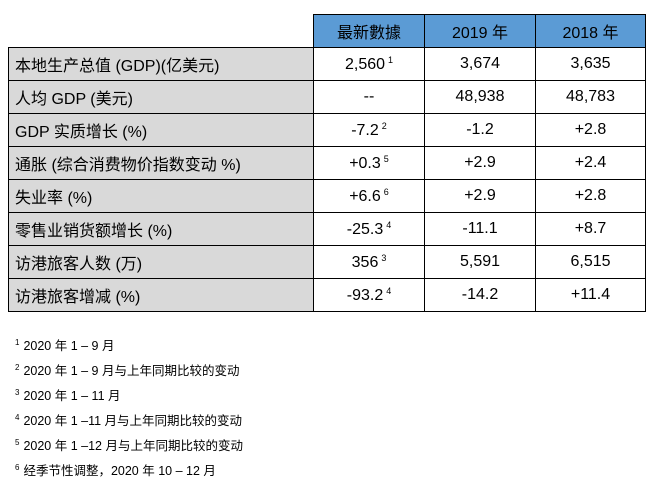 The width and height of the screenshot is (653, 491). I want to click on value-2019: 3,674, so click(480, 64).